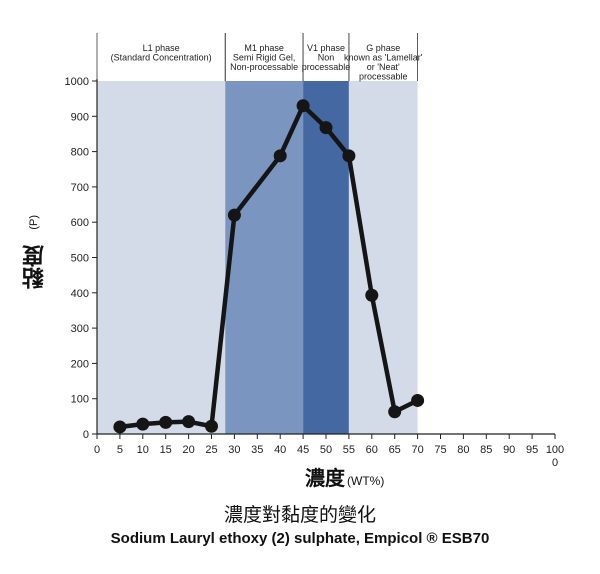 This screenshot has height=574, width=600. Describe the element at coordinates (166, 450) in the screenshot. I see `x-tick-label: 15` at that location.